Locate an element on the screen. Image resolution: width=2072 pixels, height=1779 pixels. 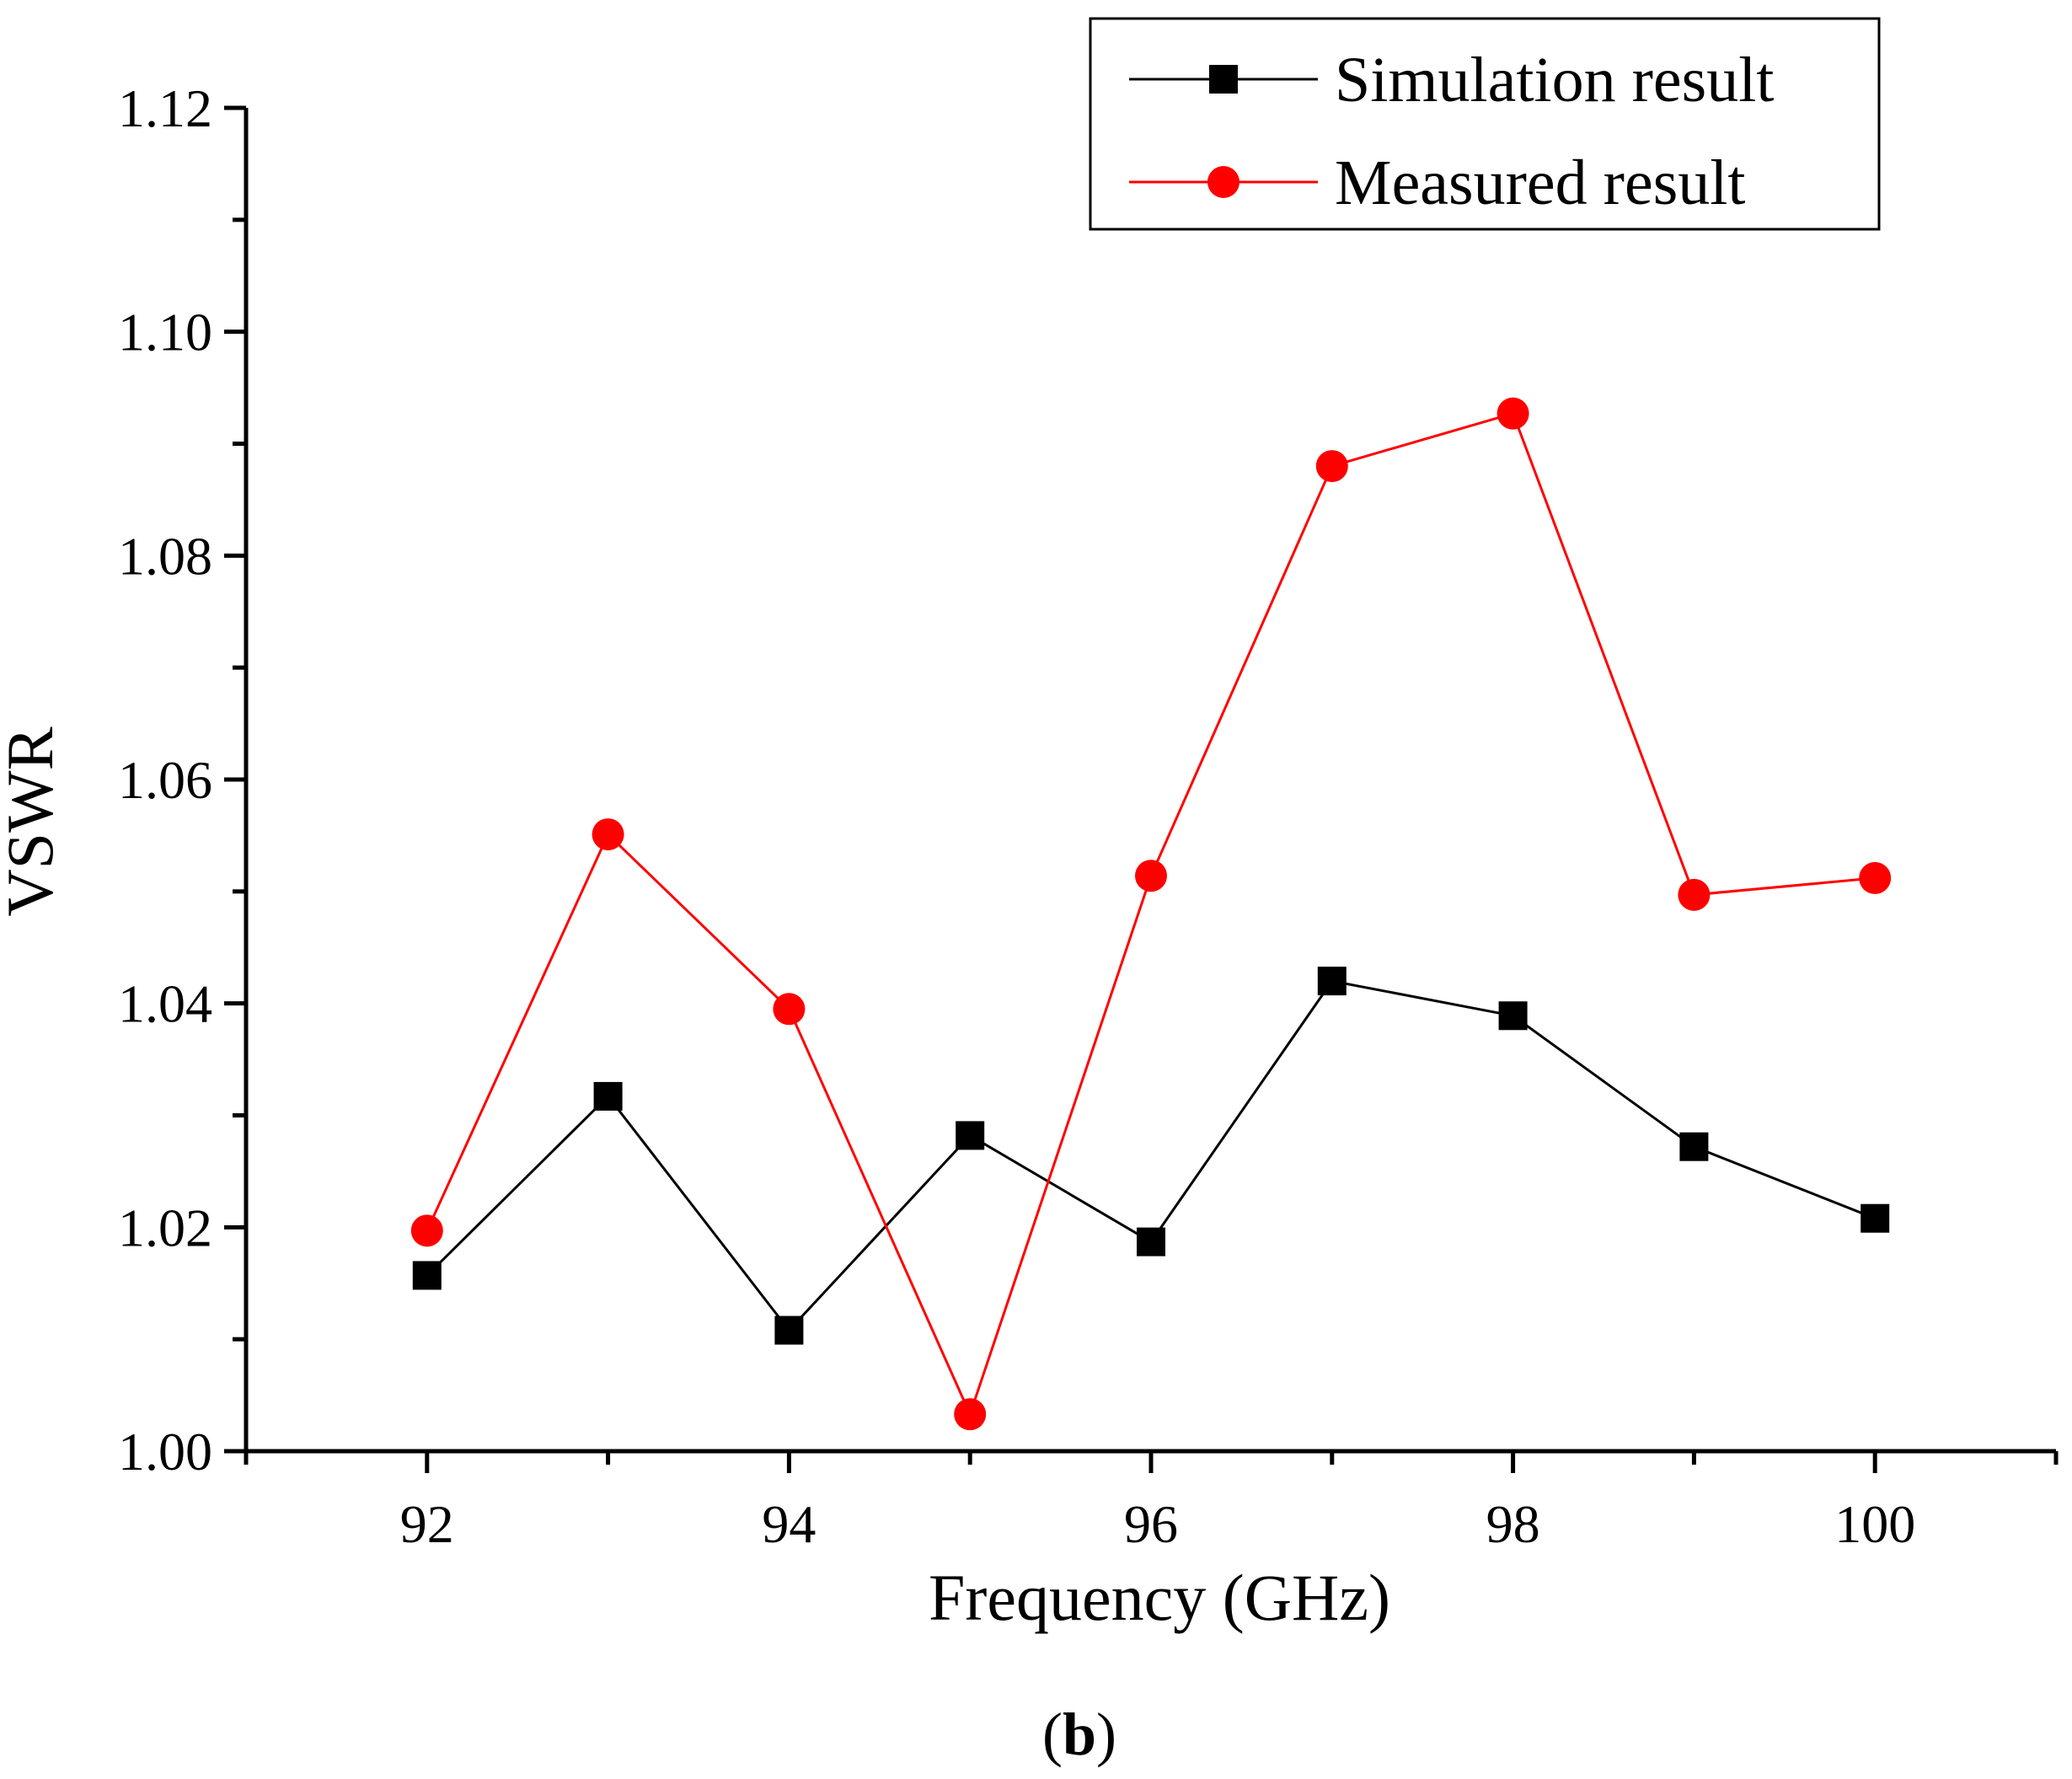
legend-marker-circle is located at coordinates (1223, 182).